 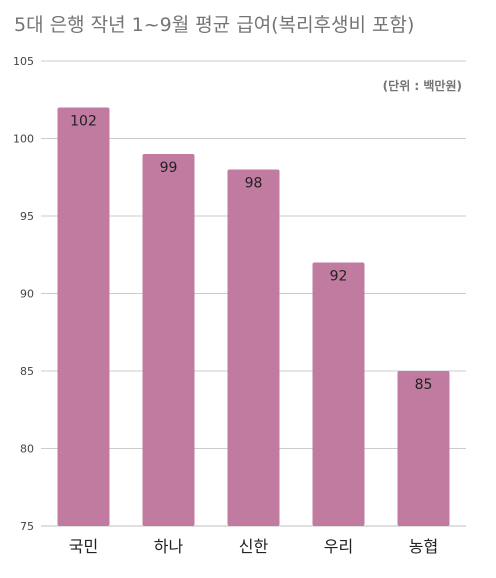 What do you see at coordinates (27, 526) in the screenshot?
I see `y-tick-label: 75` at bounding box center [27, 526].